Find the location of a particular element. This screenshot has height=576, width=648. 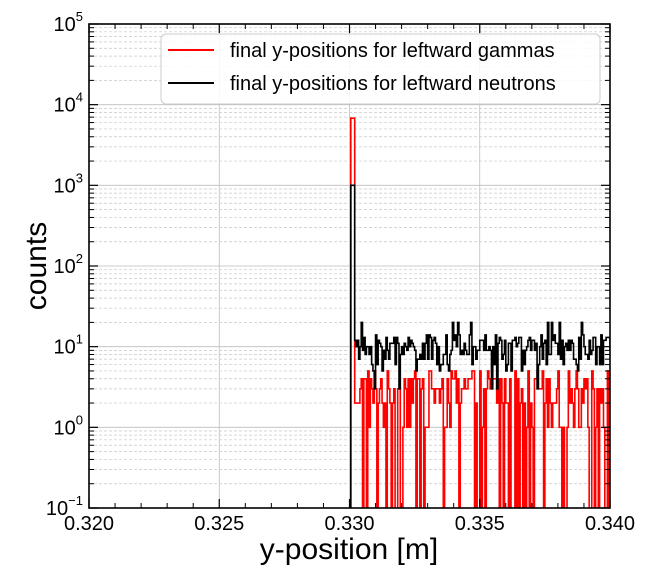

x-tick-label: 0.340 is located at coordinates (610, 524).